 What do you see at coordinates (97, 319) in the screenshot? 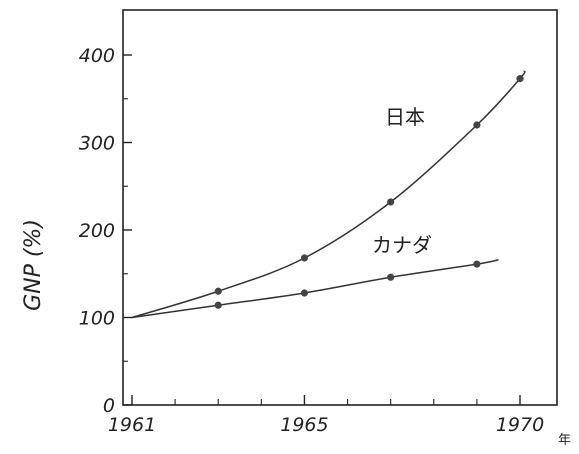
I see `y-tick-label-100: 100` at bounding box center [97, 319].